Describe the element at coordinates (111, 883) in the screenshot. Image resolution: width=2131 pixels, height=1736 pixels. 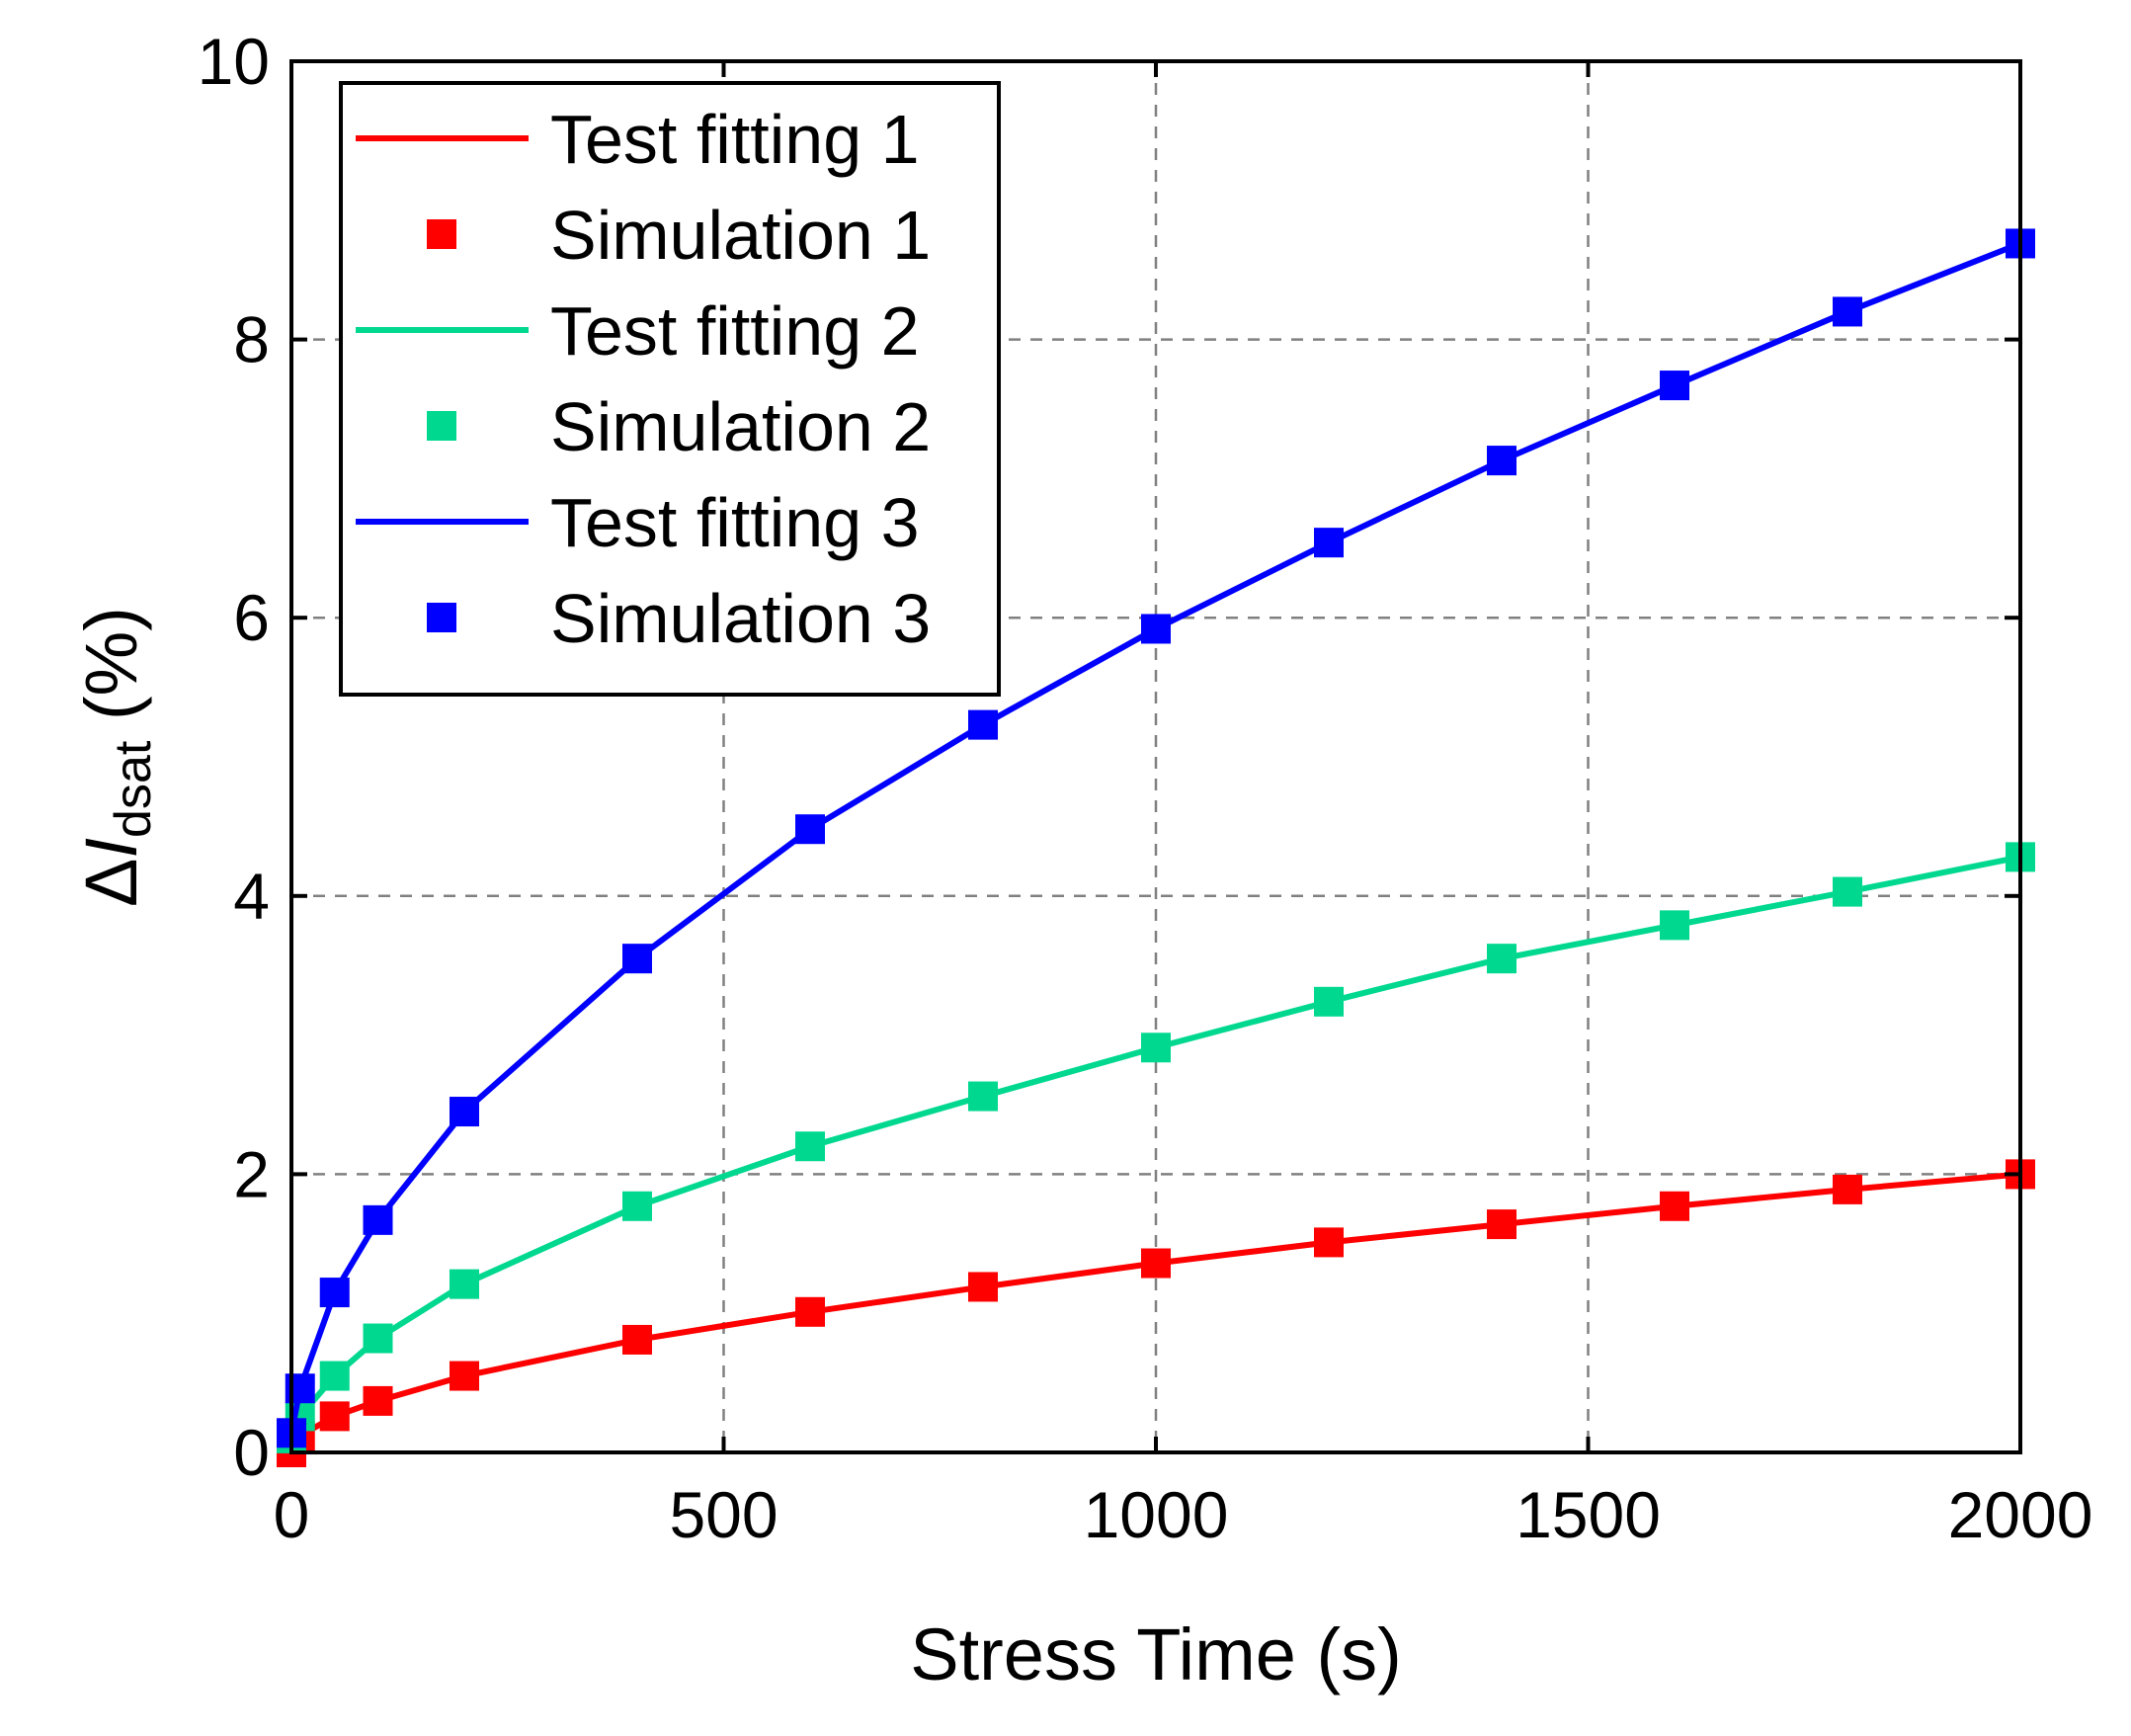
I see `y-axis-title-delta: Δ` at that location.